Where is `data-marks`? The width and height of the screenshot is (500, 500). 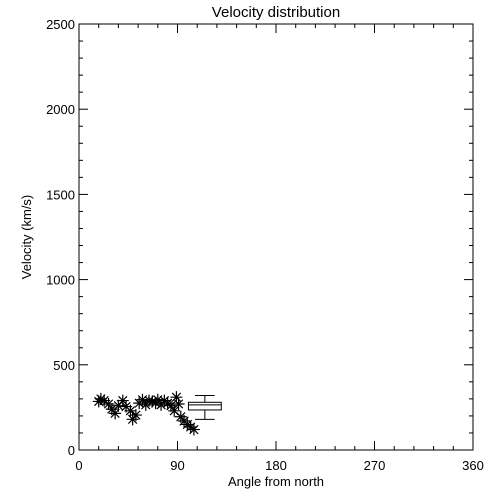
data-marks is located at coordinates (146, 413).